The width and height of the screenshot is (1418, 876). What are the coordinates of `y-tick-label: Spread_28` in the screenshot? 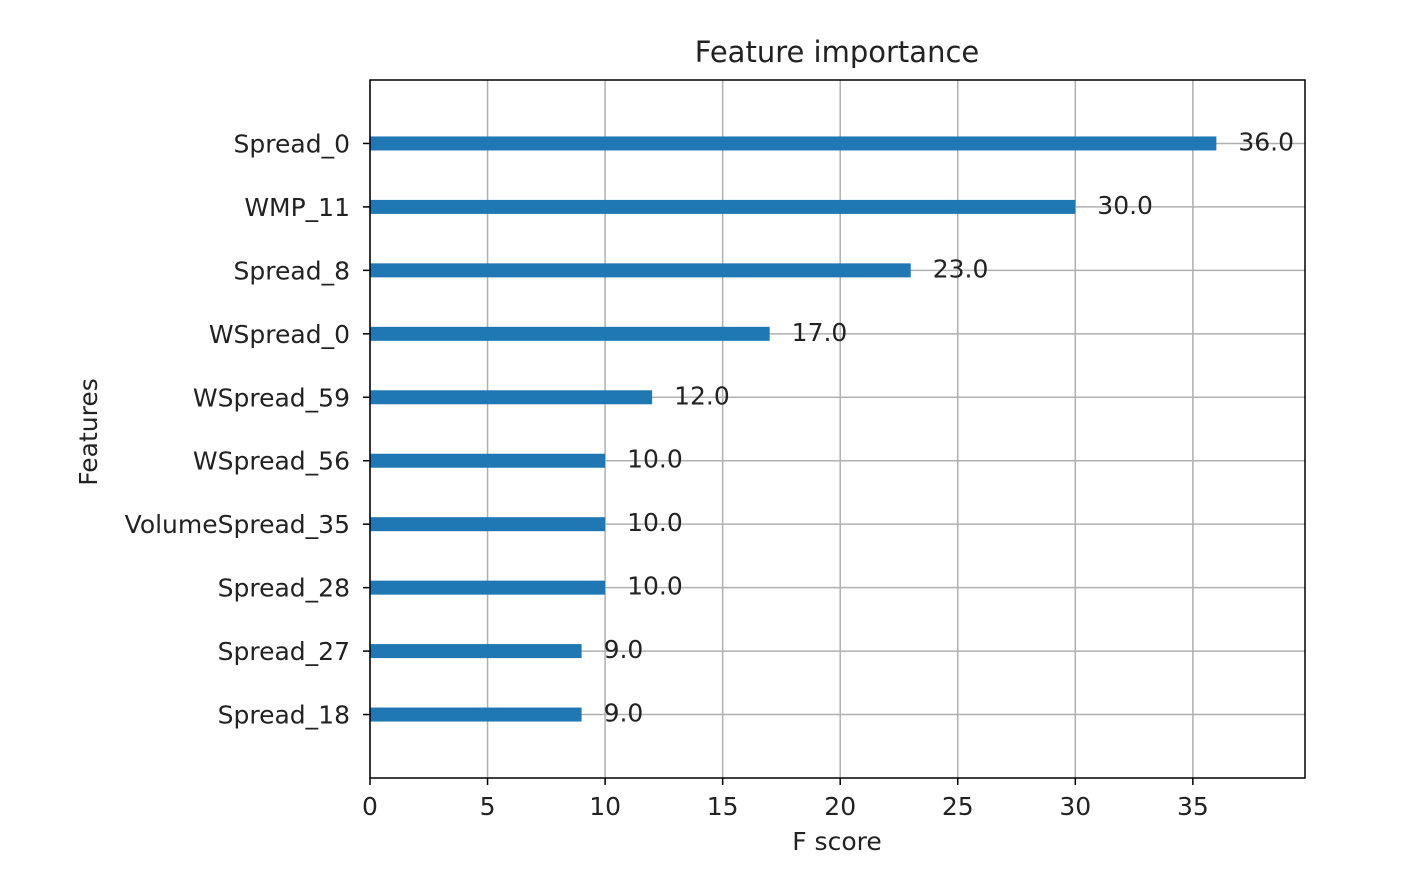 It's located at (284, 588).